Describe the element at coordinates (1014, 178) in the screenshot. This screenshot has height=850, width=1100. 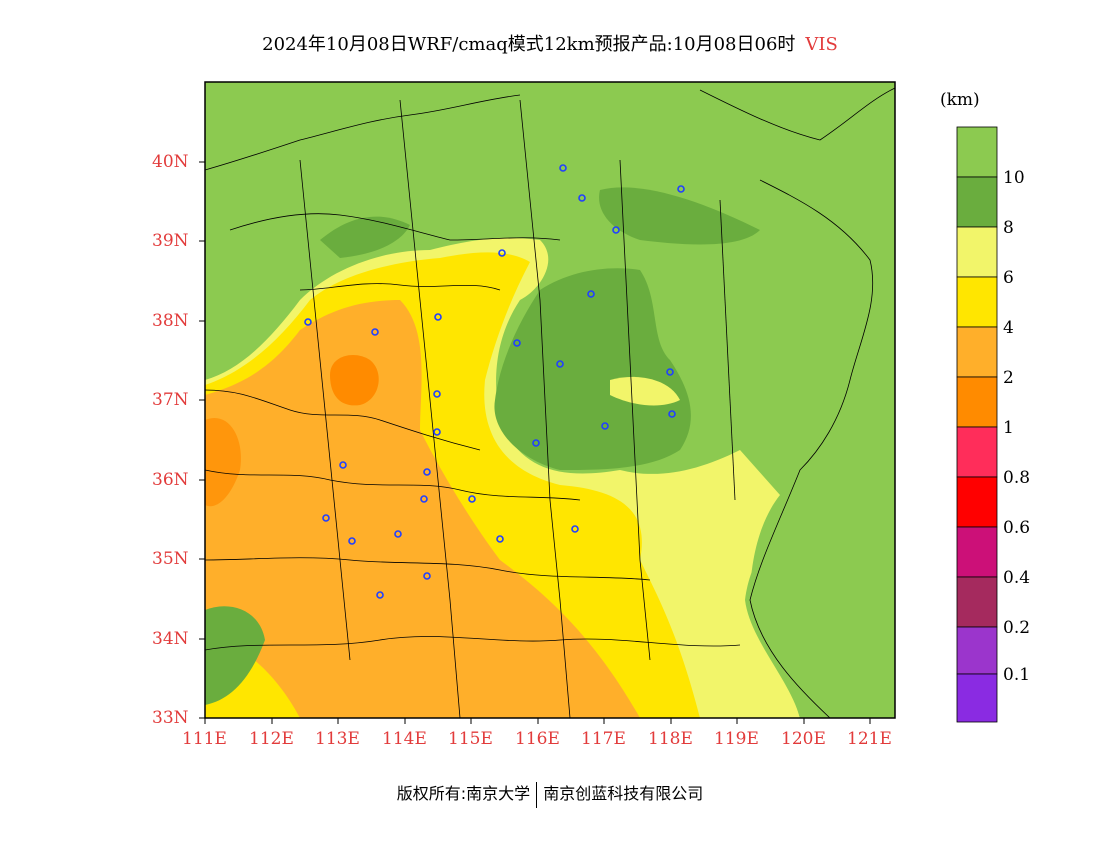
I see `colorbar-label-10: 10` at that location.